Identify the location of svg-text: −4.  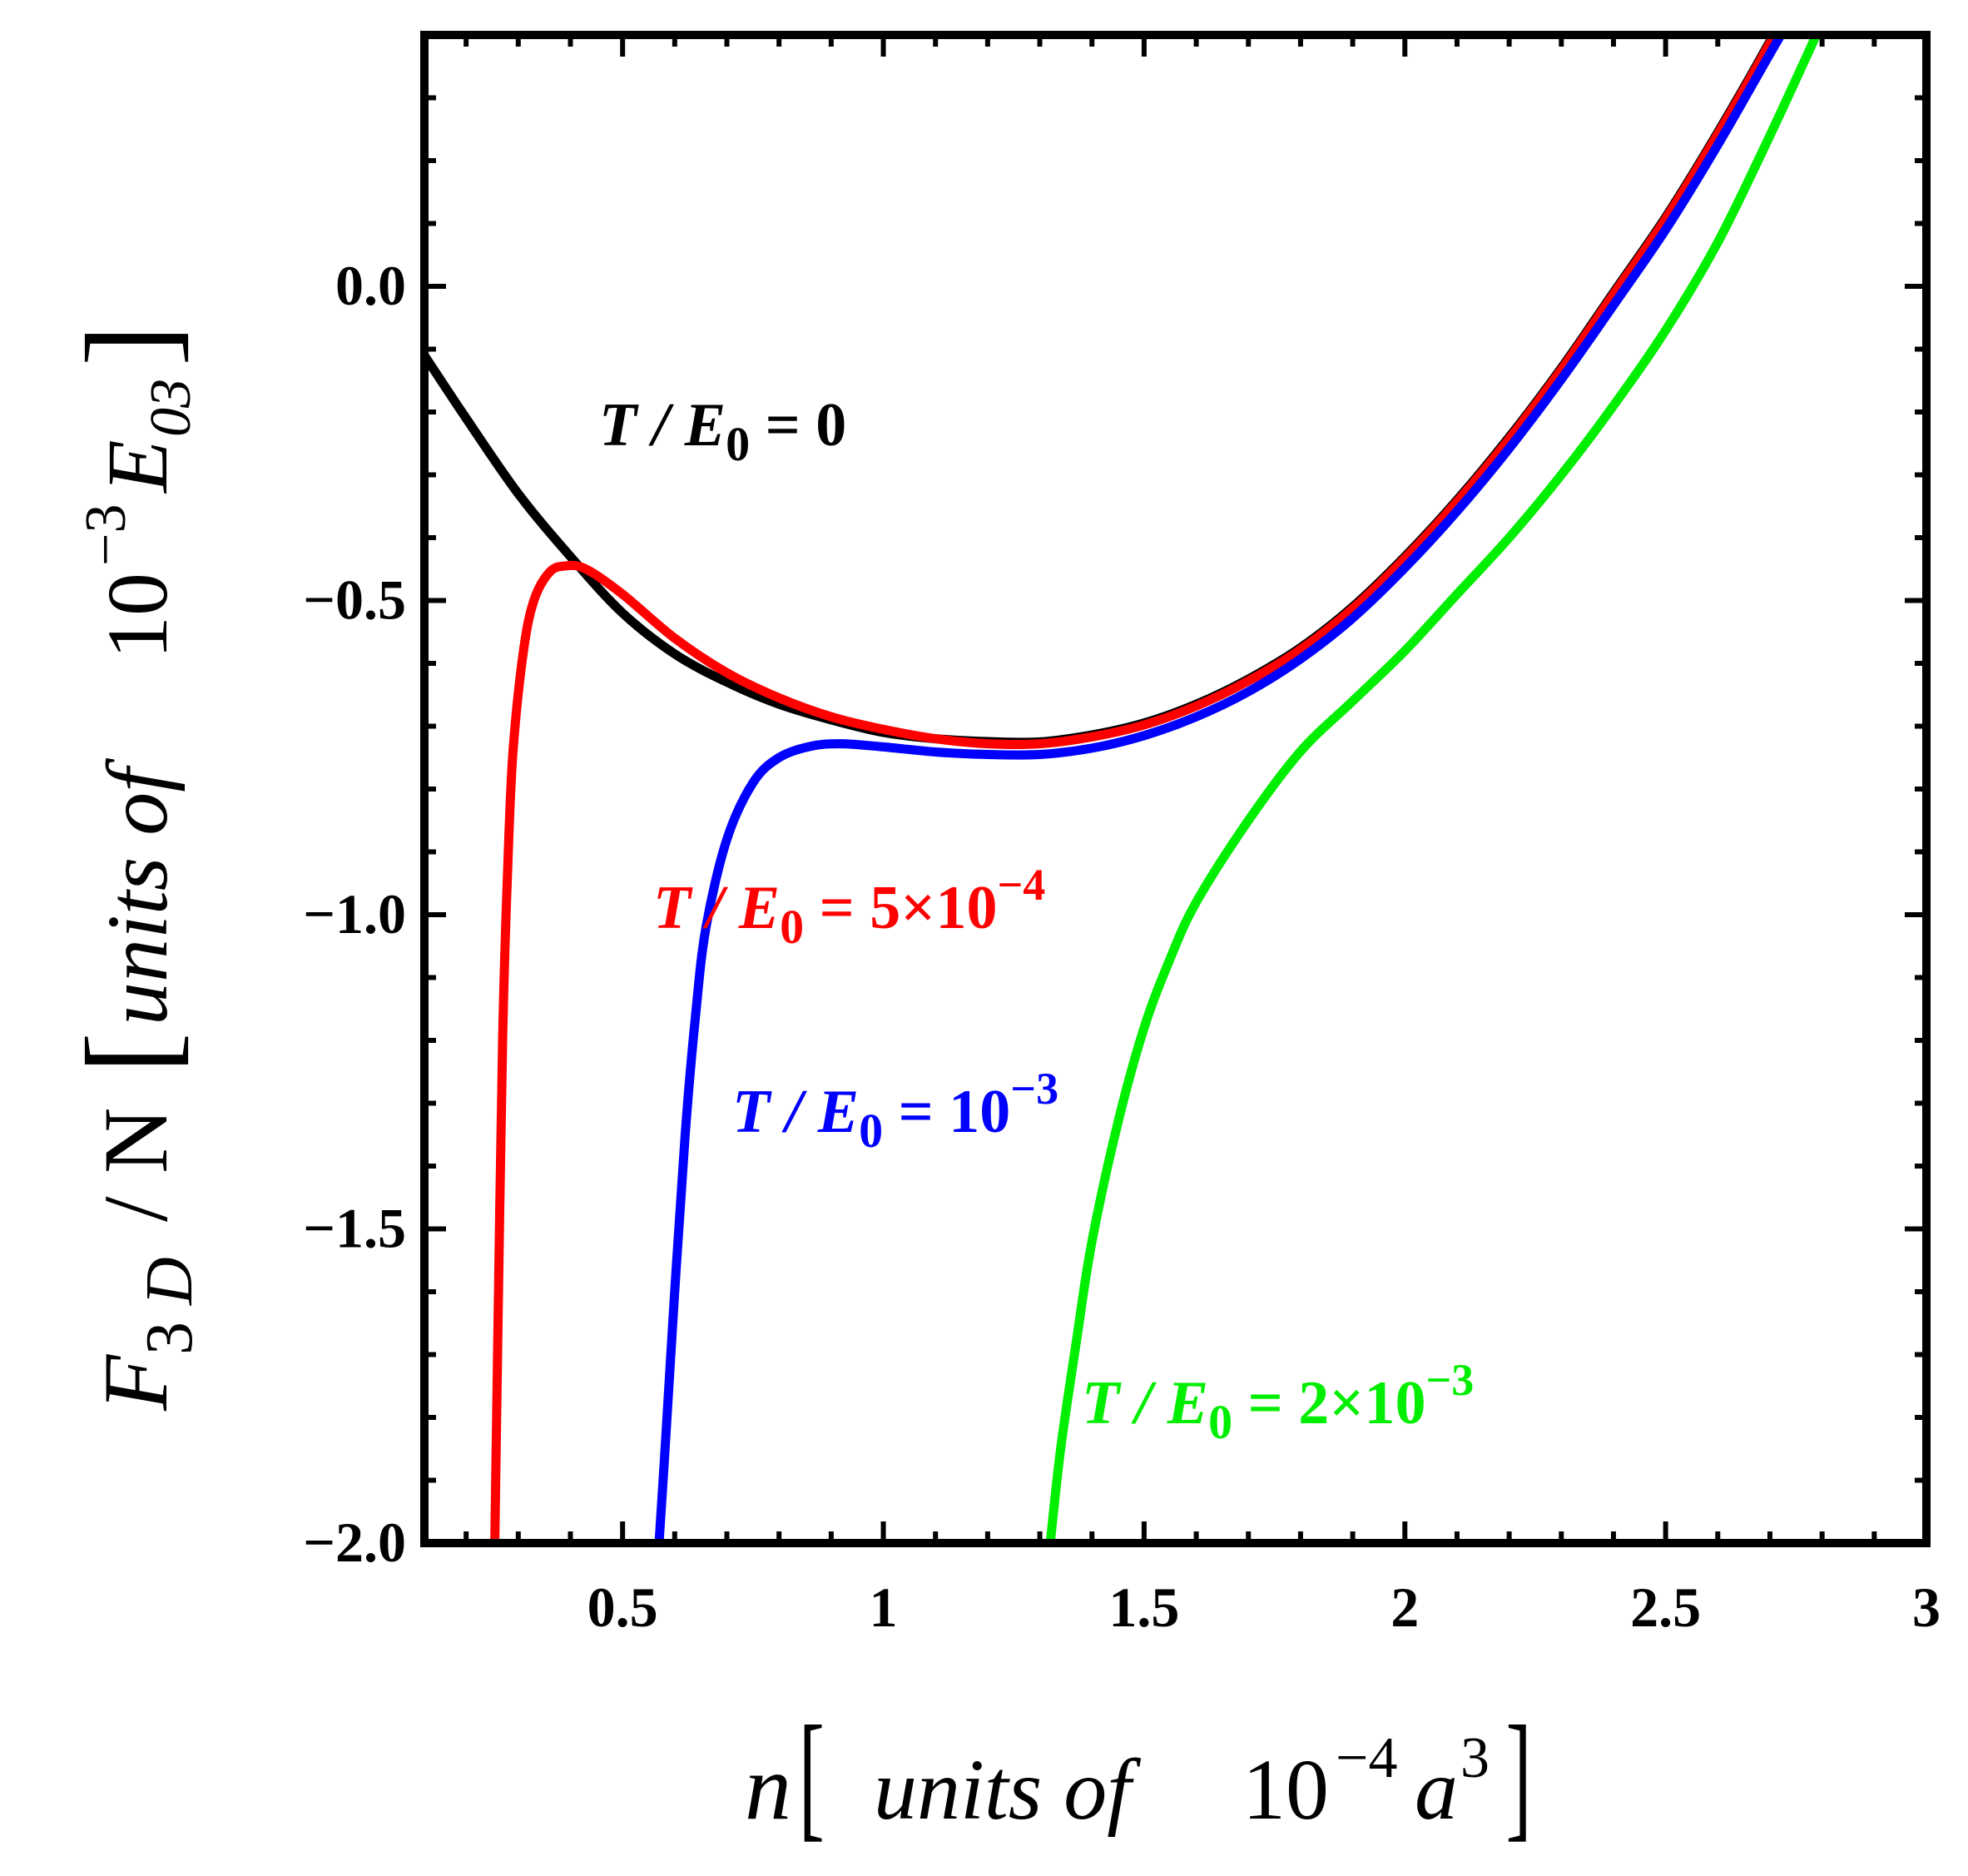
(1366, 1758).